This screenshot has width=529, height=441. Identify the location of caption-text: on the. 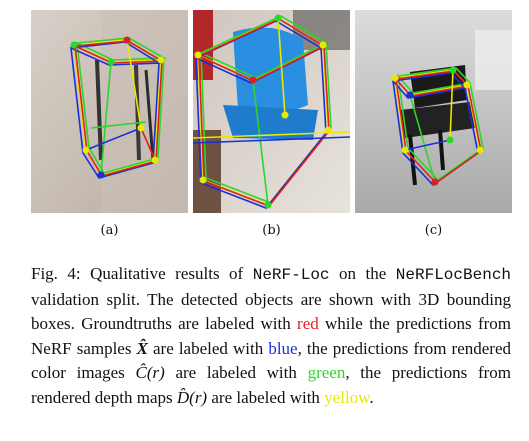
(362, 273).